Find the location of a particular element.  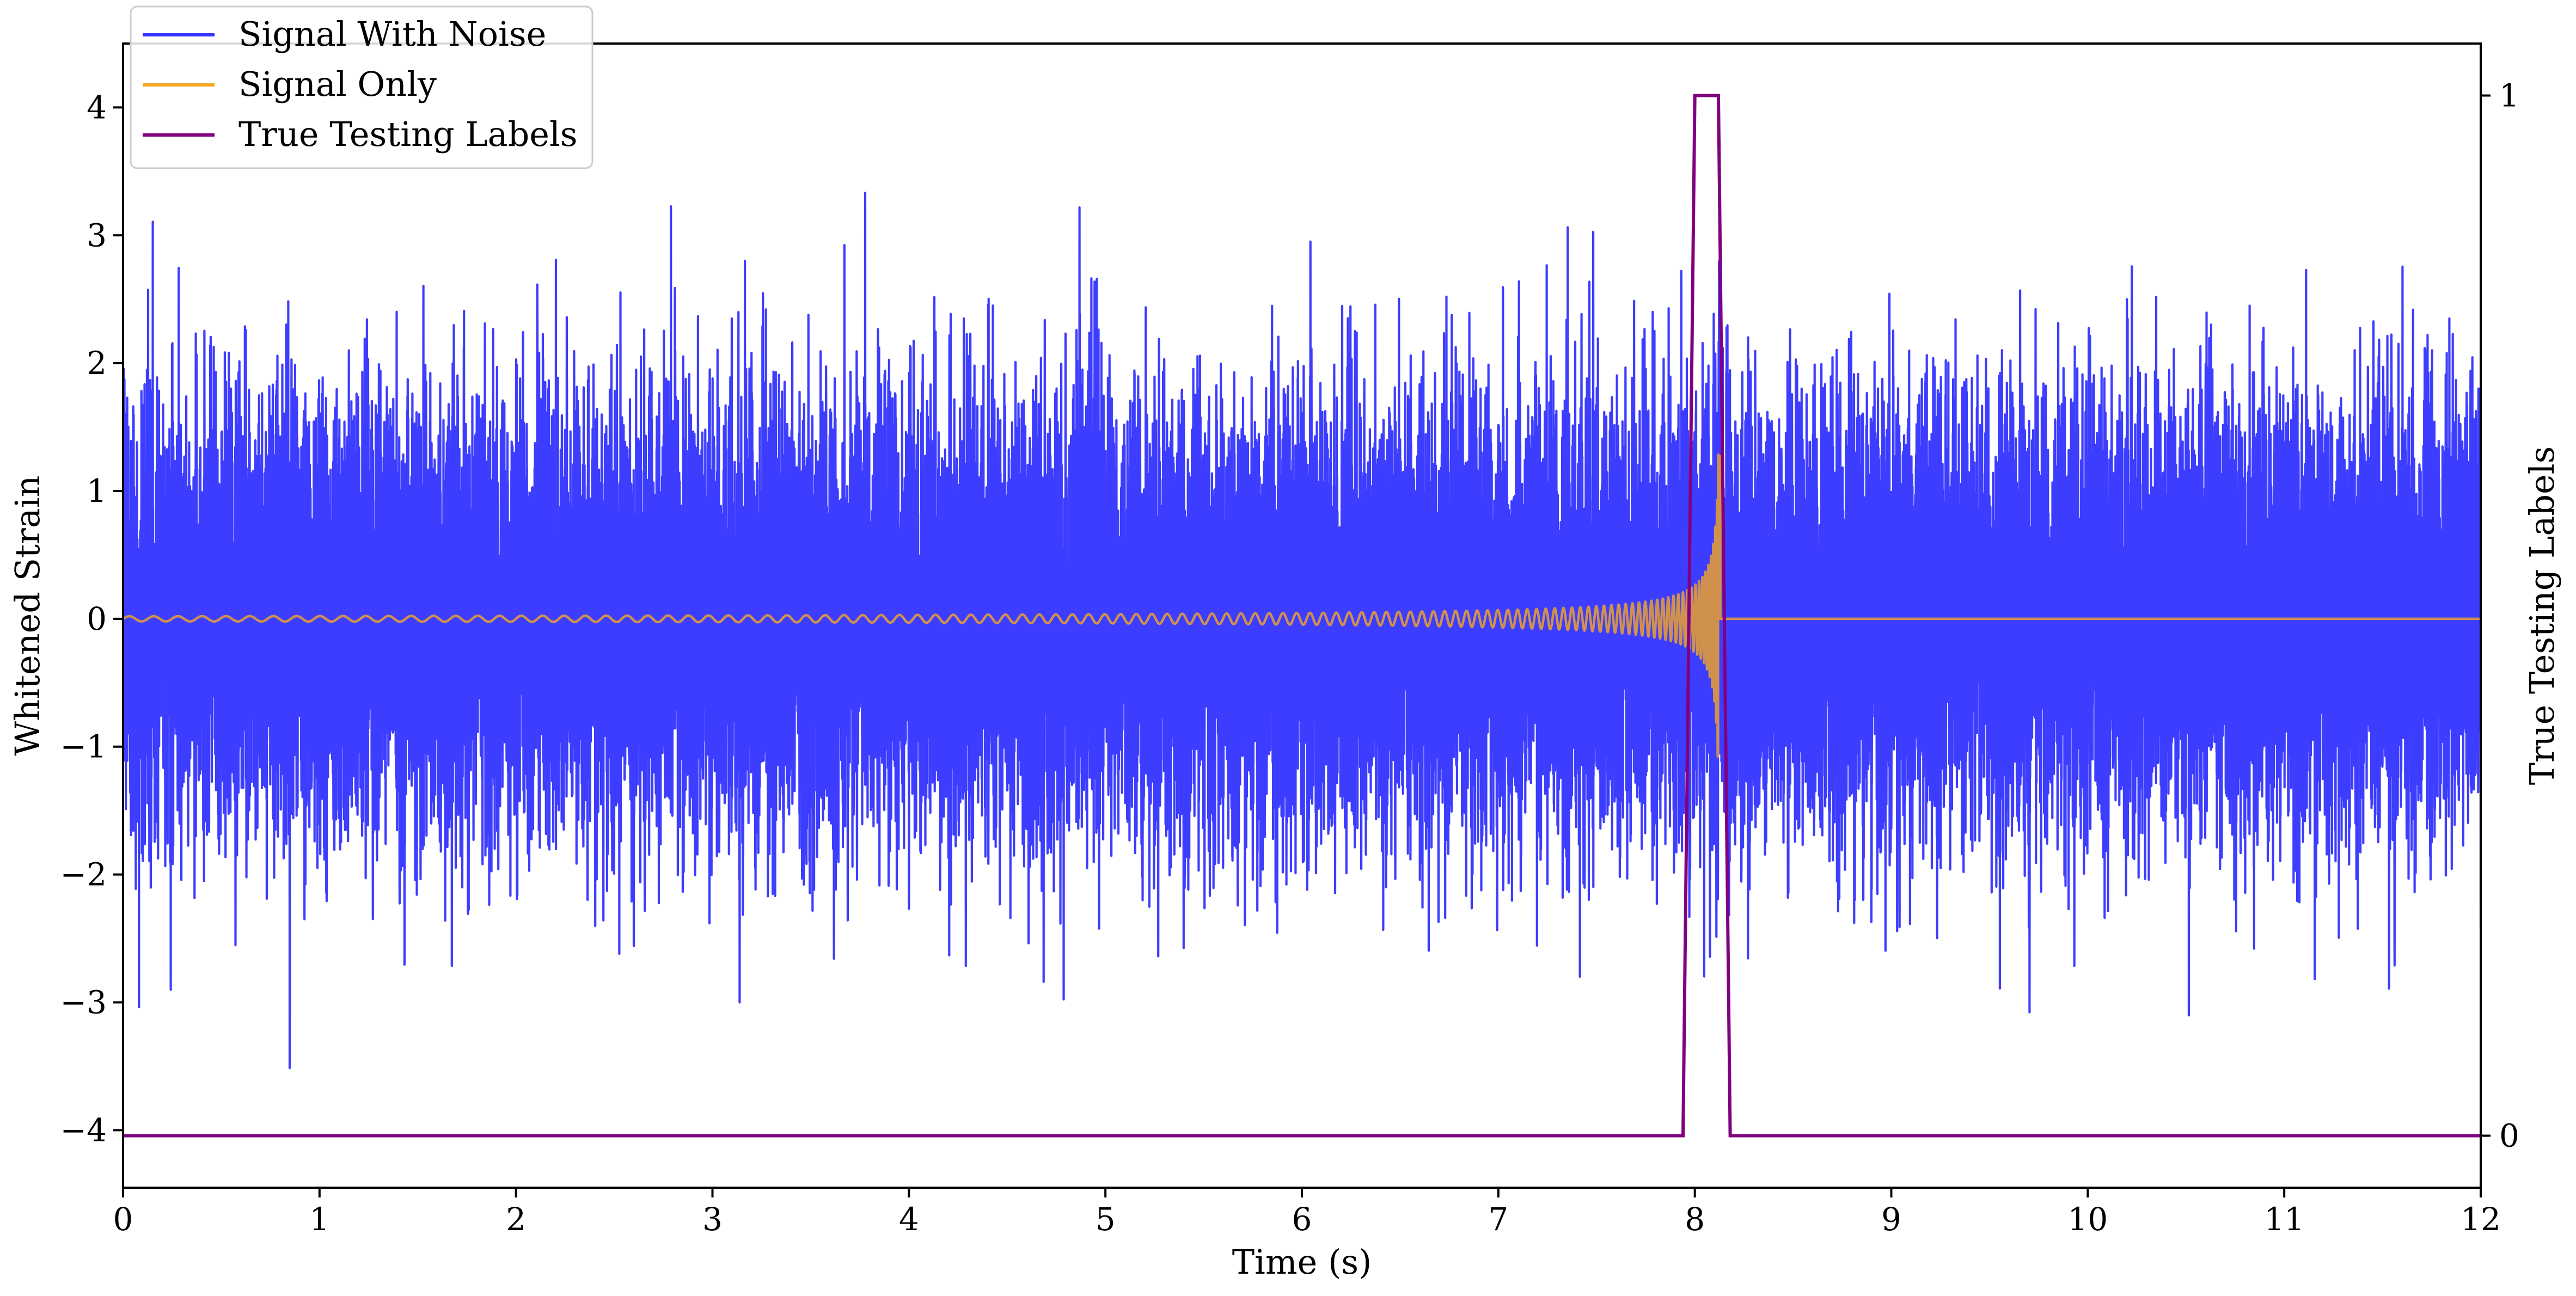

y2-tick-label: 0 is located at coordinates (2509, 1135).